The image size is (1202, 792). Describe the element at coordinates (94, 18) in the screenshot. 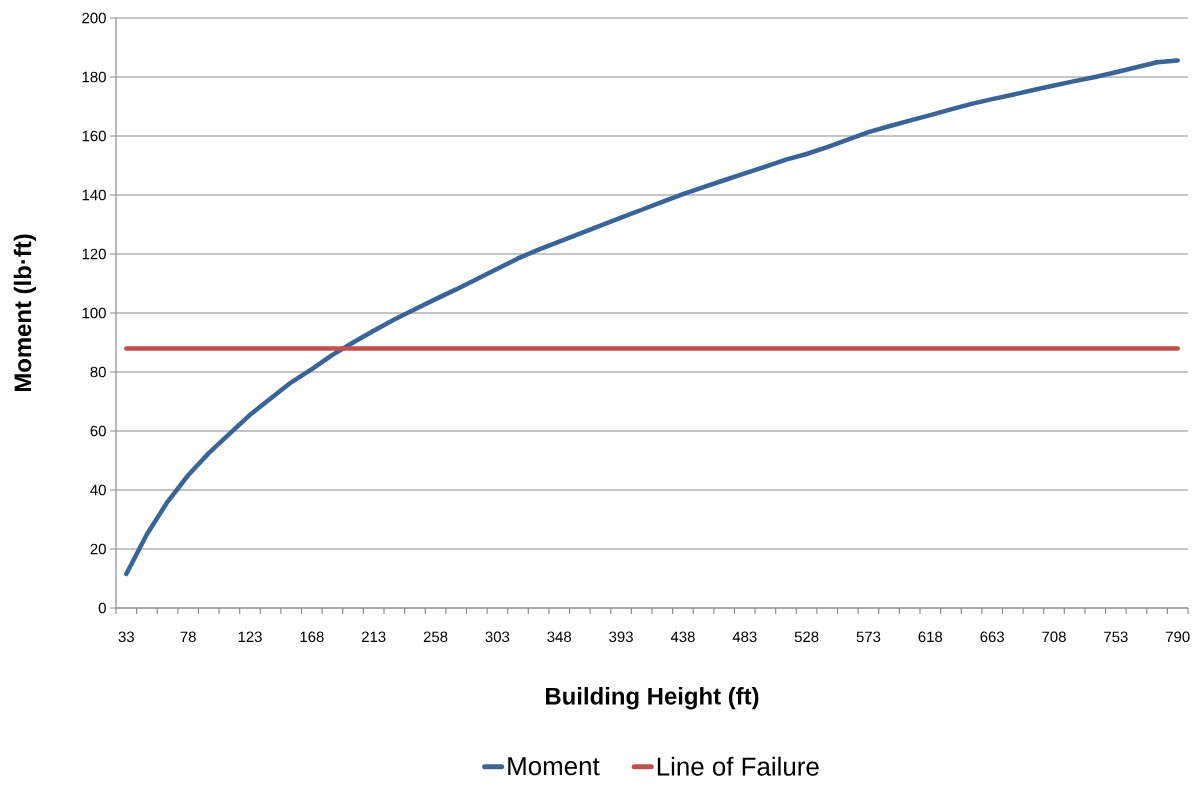

I see `y-tick-label: 200` at that location.